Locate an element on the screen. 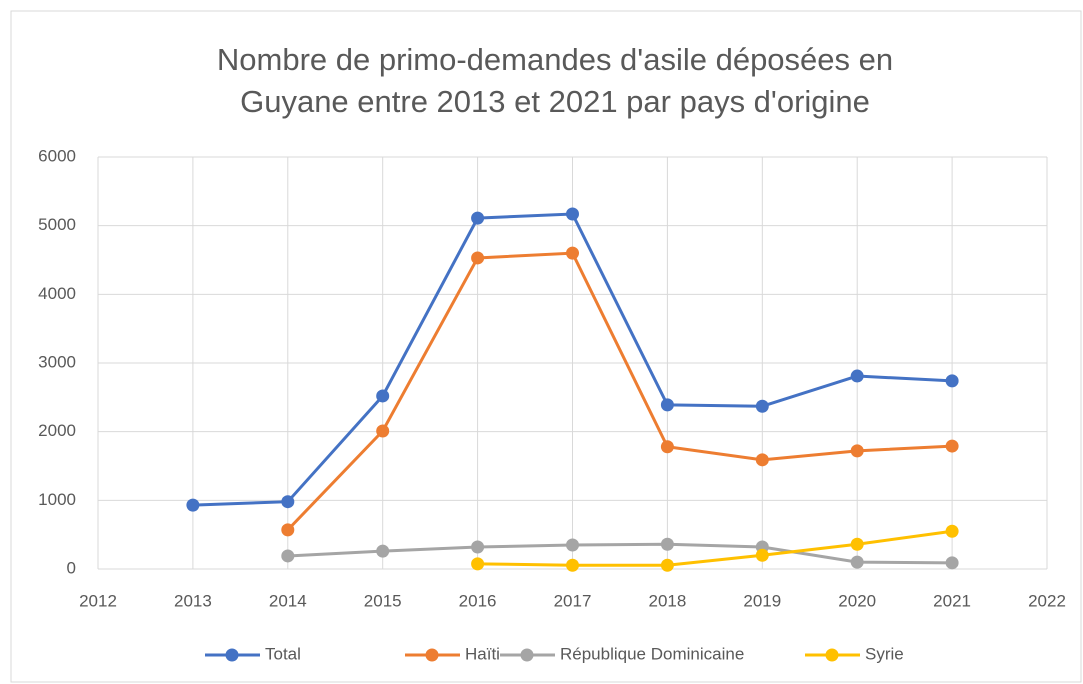 The height and width of the screenshot is (684, 1083). legend-label: Syrie is located at coordinates (884, 653).